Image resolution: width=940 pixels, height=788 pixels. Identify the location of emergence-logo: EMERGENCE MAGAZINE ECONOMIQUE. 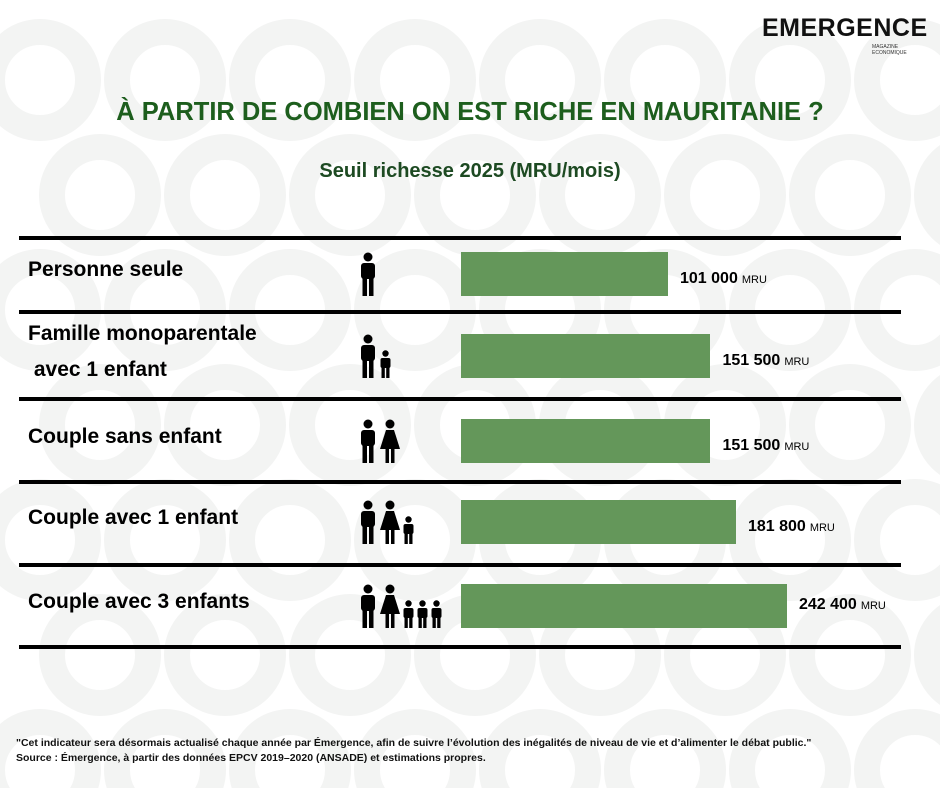
(848, 35).